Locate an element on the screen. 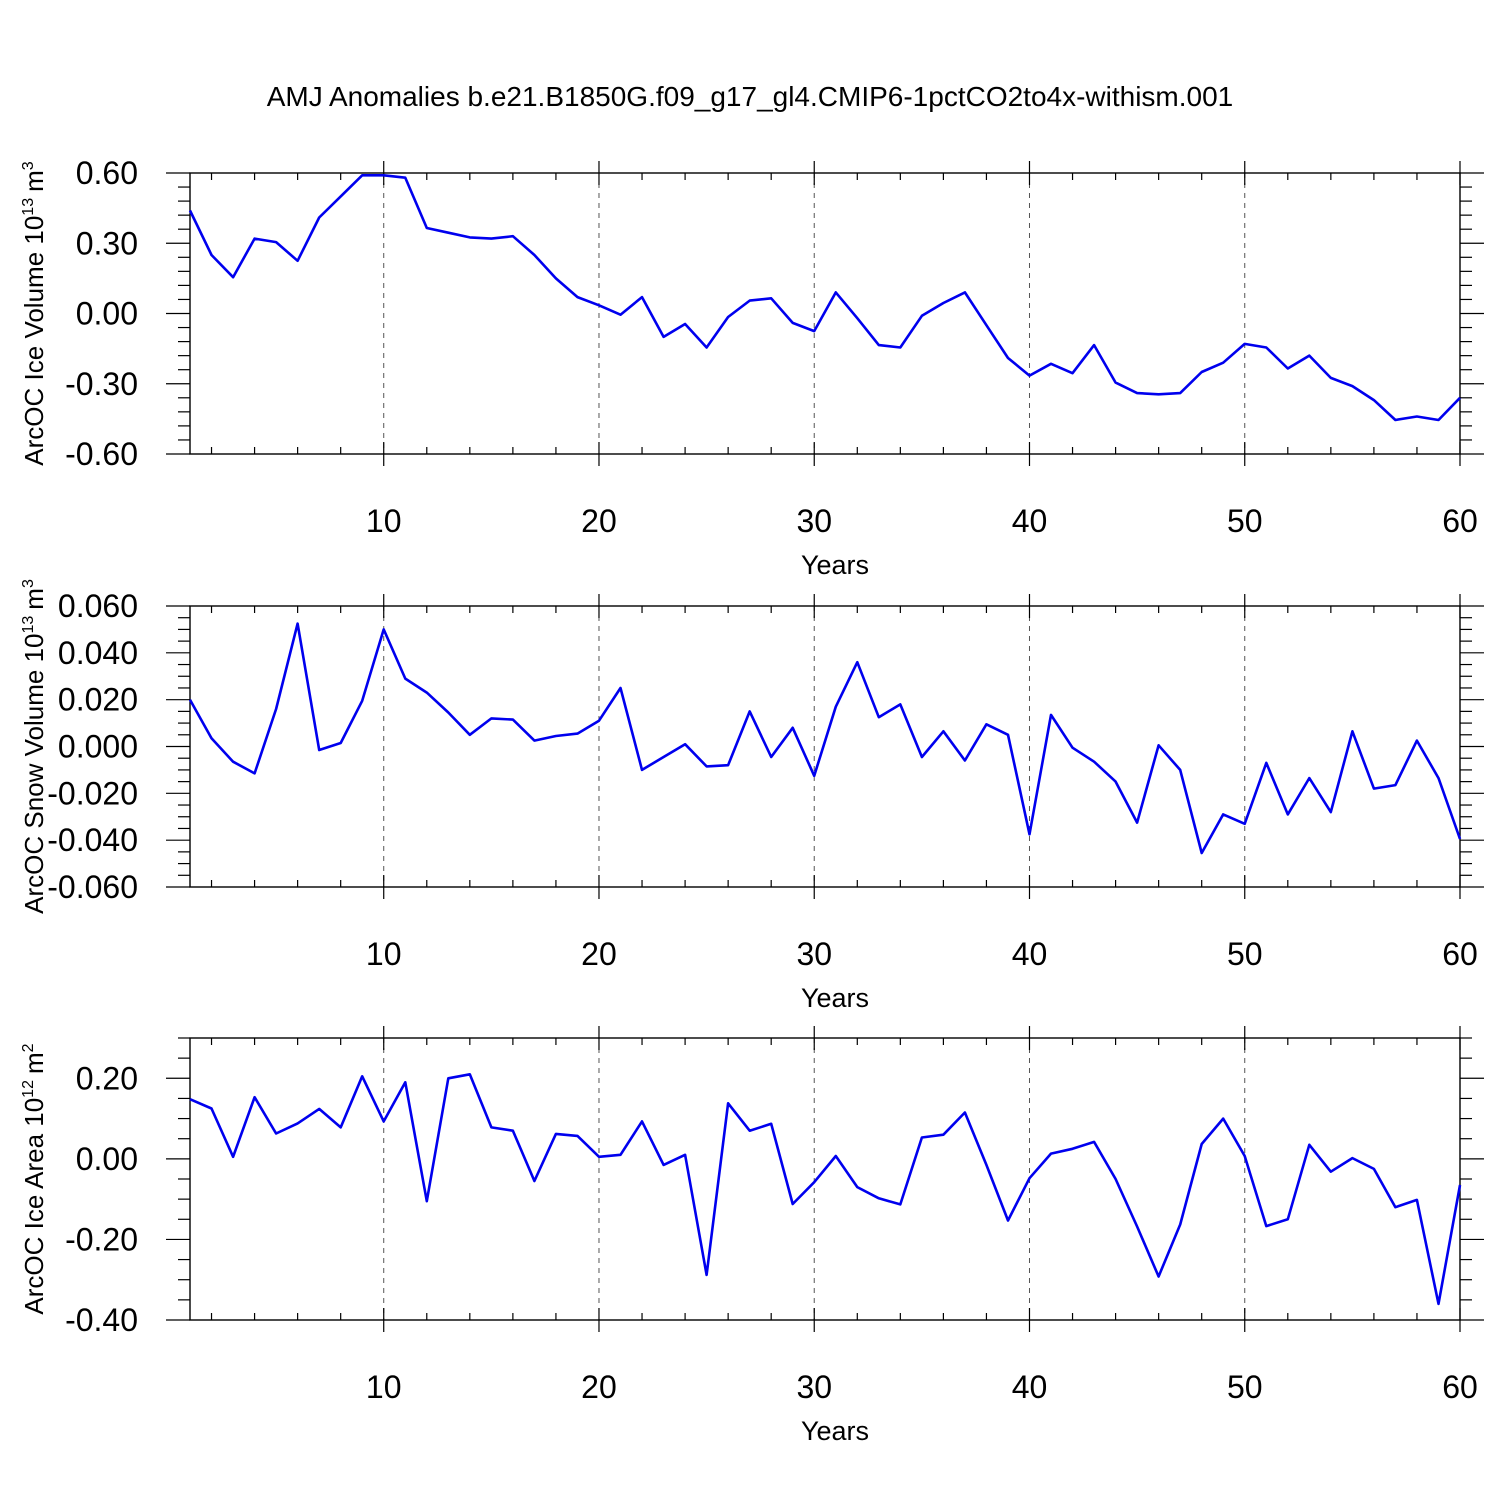  y-tick-label: -0.060 is located at coordinates (92, 887).